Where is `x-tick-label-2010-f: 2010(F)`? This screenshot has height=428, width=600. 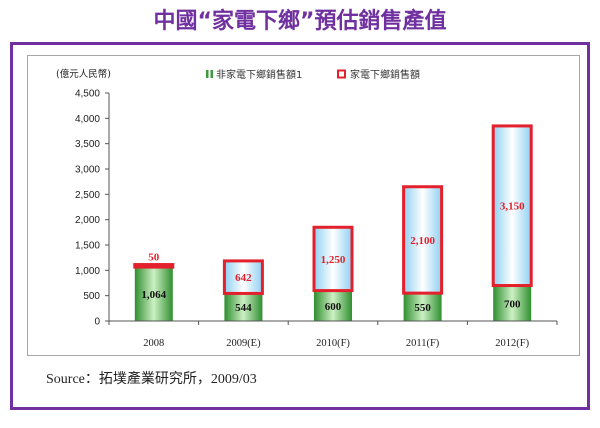 x-tick-label-2010-f: 2010(F) is located at coordinates (333, 343).